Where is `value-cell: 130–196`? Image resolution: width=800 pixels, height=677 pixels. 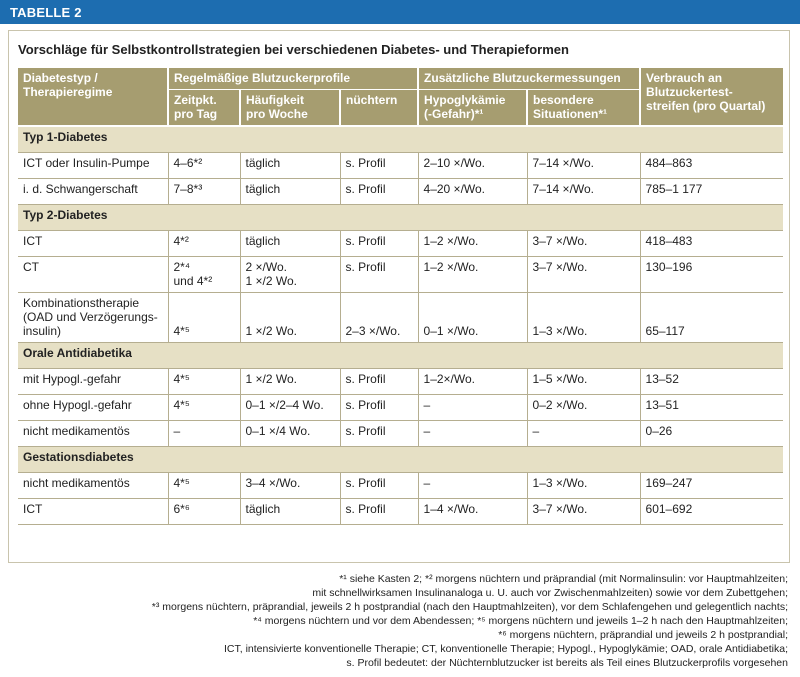
value-cell: 130–196 is located at coordinates (711, 274).